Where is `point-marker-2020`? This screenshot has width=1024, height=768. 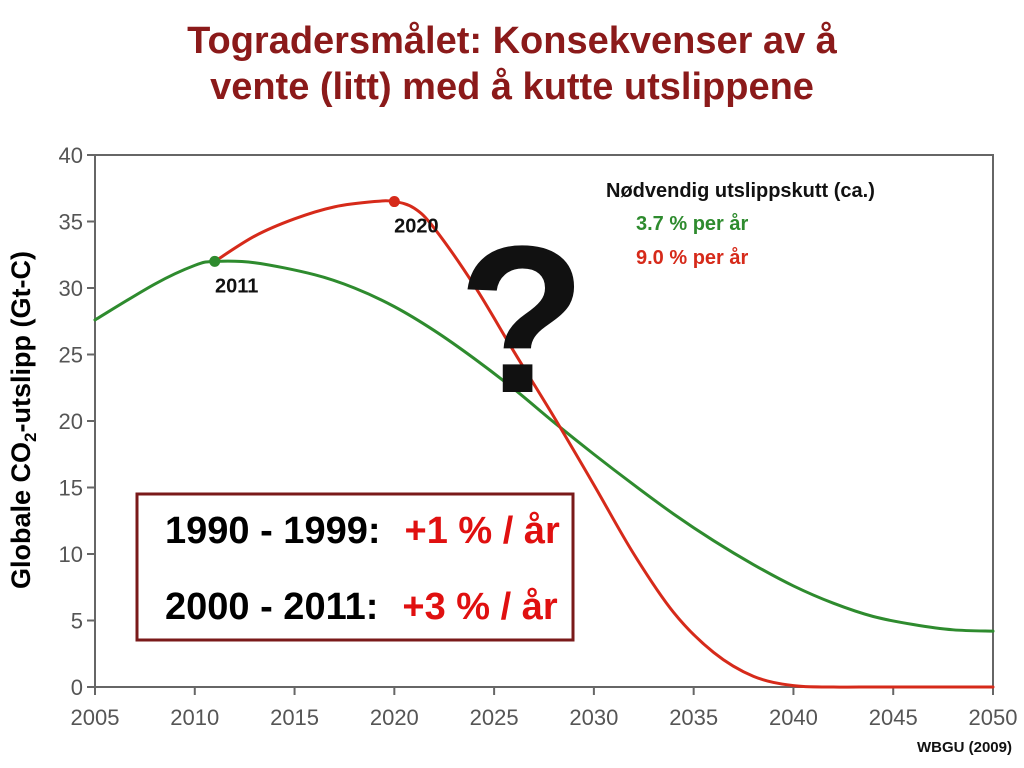
point-marker-2020 is located at coordinates (394, 202).